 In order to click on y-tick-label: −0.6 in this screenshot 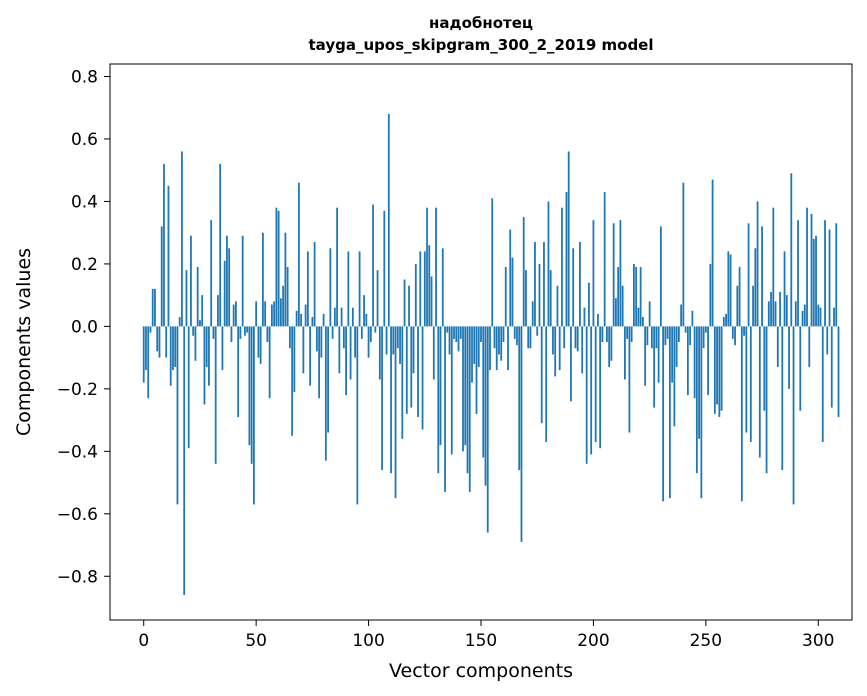, I will do `click(77, 515)`.